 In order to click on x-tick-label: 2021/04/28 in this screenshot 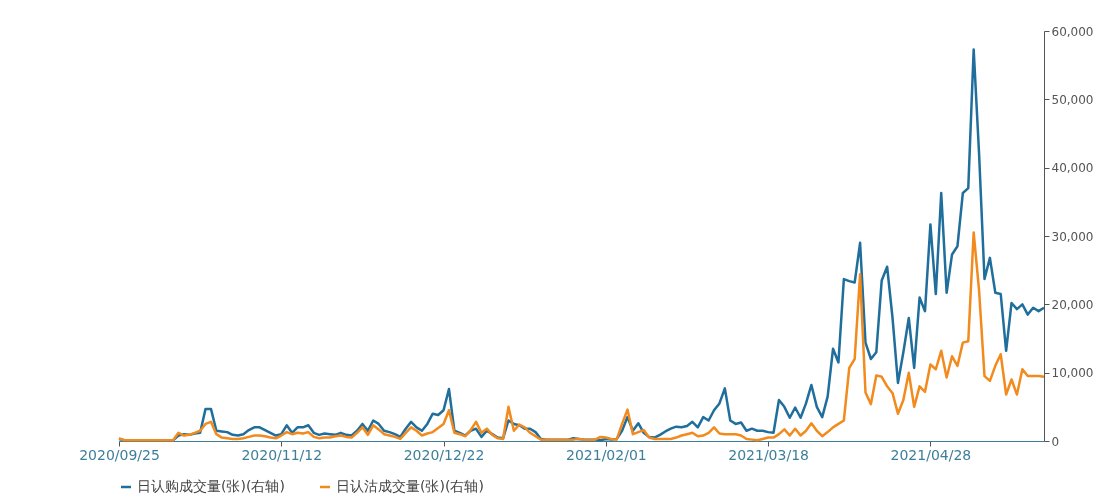, I will do `click(931, 454)`.